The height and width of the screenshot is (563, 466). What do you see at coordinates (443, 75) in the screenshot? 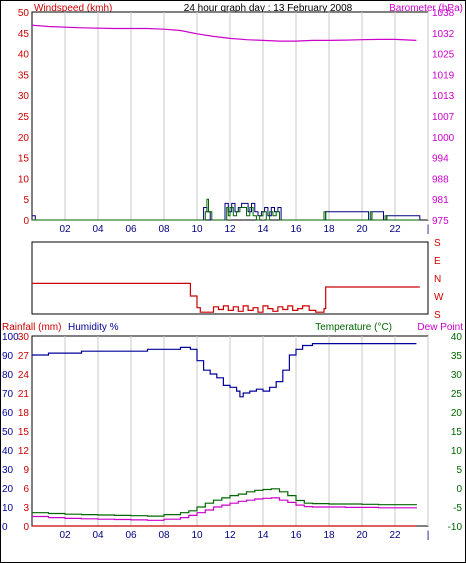
I see `barometer-tick-label: 1019` at bounding box center [443, 75].